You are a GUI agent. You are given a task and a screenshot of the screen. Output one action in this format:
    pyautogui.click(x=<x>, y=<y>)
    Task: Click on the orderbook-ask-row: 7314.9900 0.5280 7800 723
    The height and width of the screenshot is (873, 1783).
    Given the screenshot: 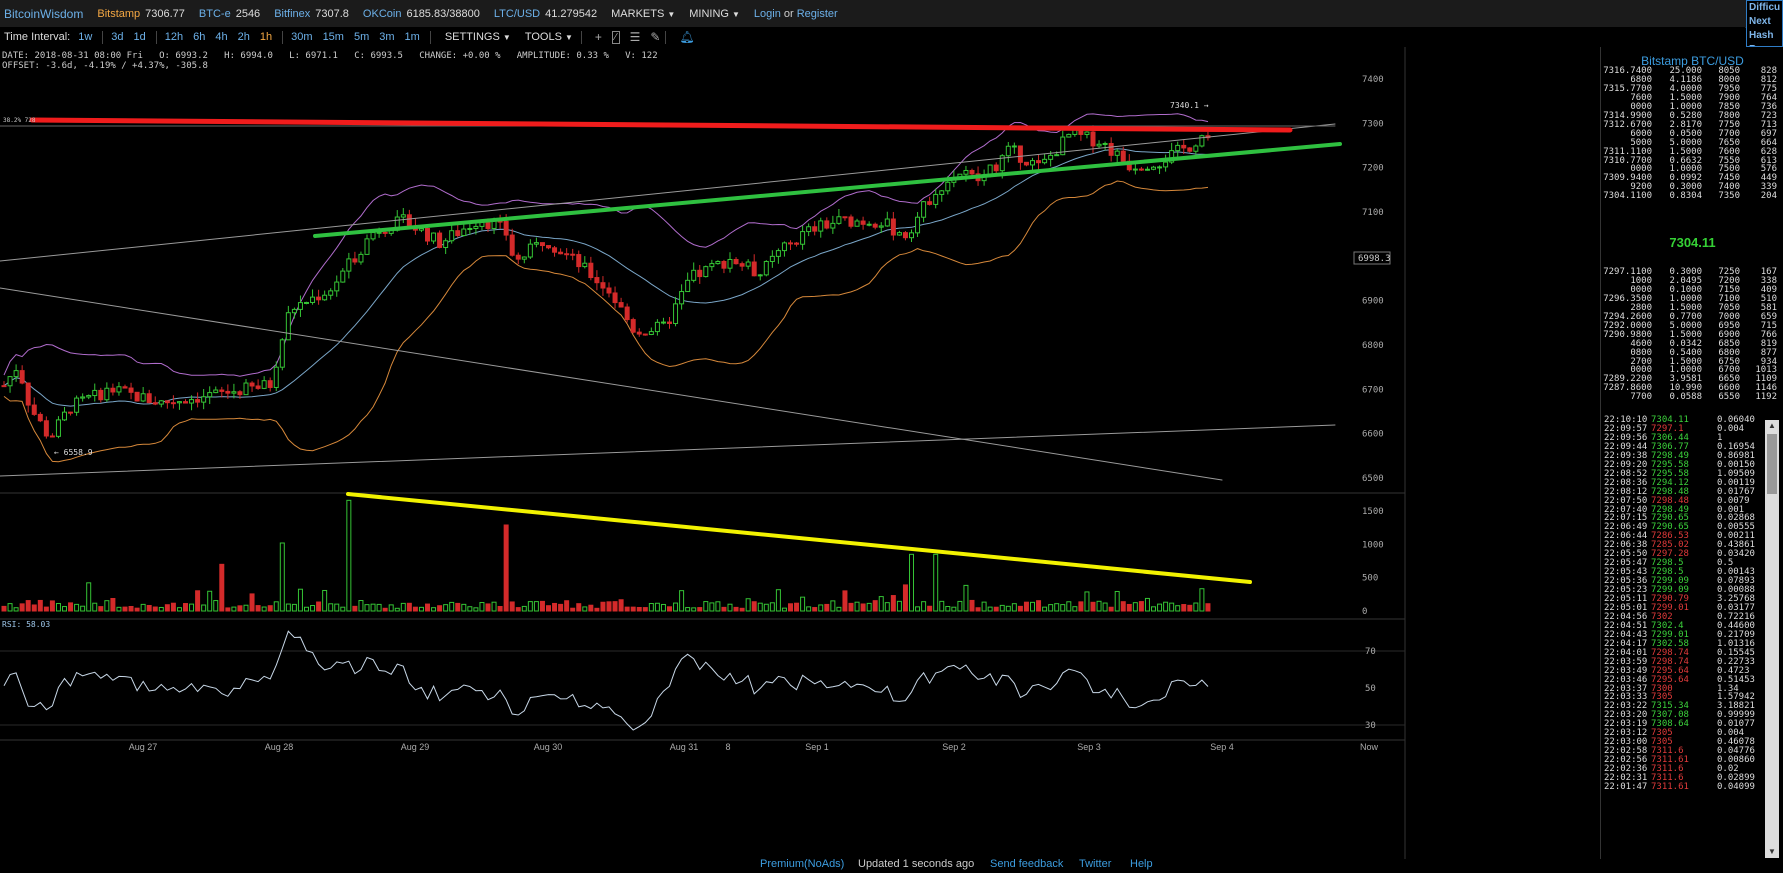 What is the action you would take?
    pyautogui.click(x=1690, y=115)
    